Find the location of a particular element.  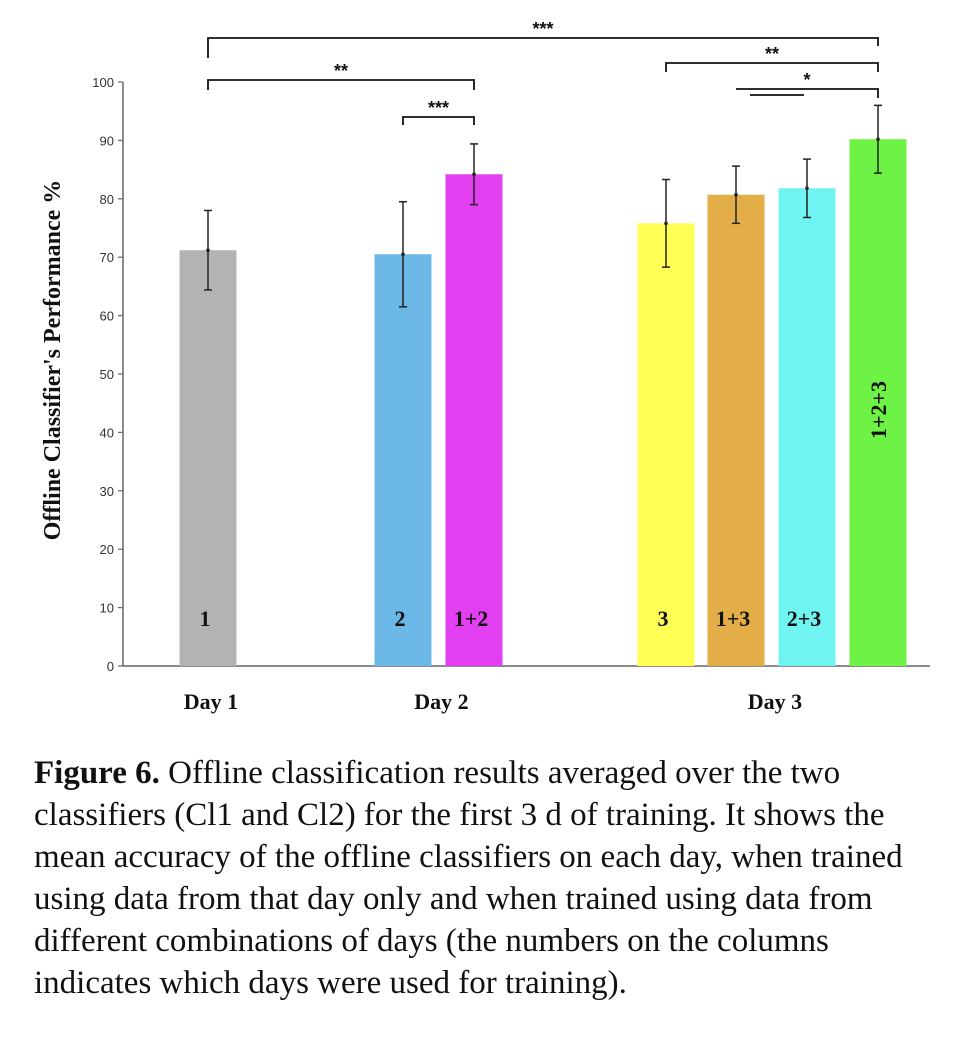

bar-label: 2 is located at coordinates (400, 618).